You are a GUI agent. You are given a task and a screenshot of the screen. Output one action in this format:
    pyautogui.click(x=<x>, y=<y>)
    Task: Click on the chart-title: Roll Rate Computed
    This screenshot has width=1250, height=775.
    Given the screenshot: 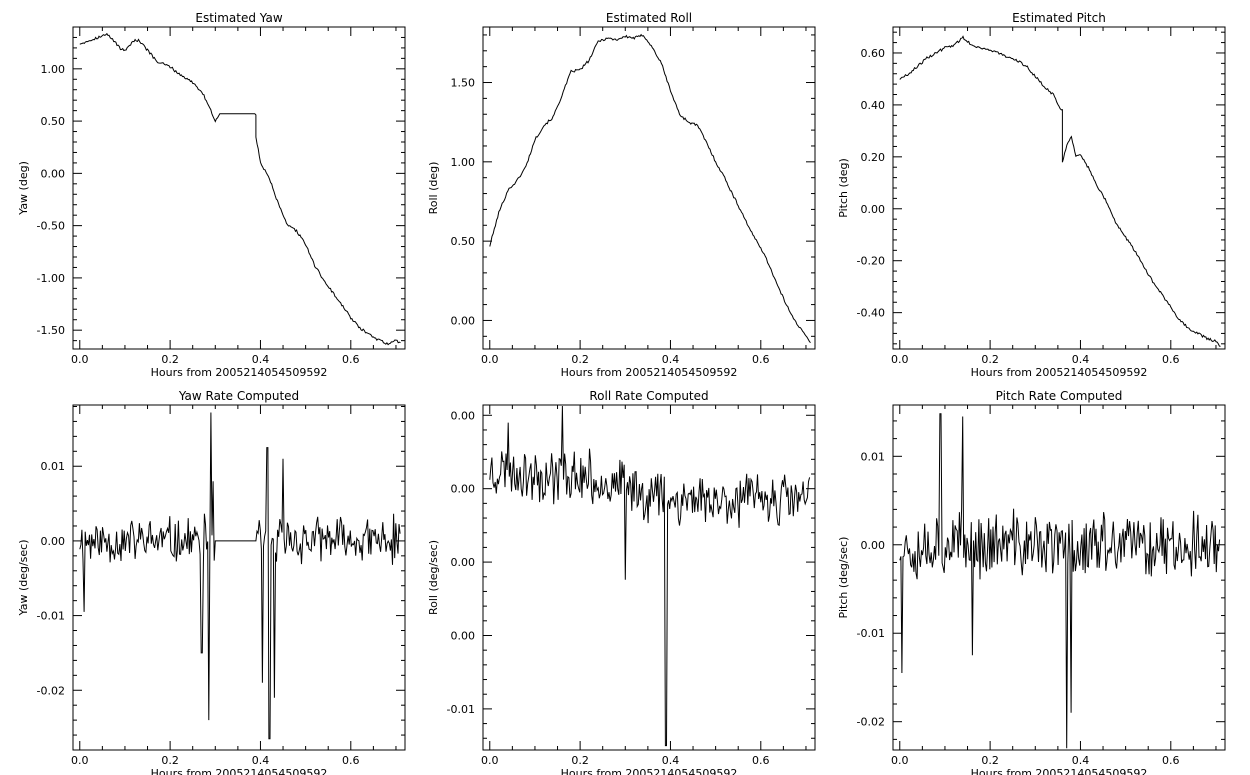 What is the action you would take?
    pyautogui.click(x=648, y=396)
    